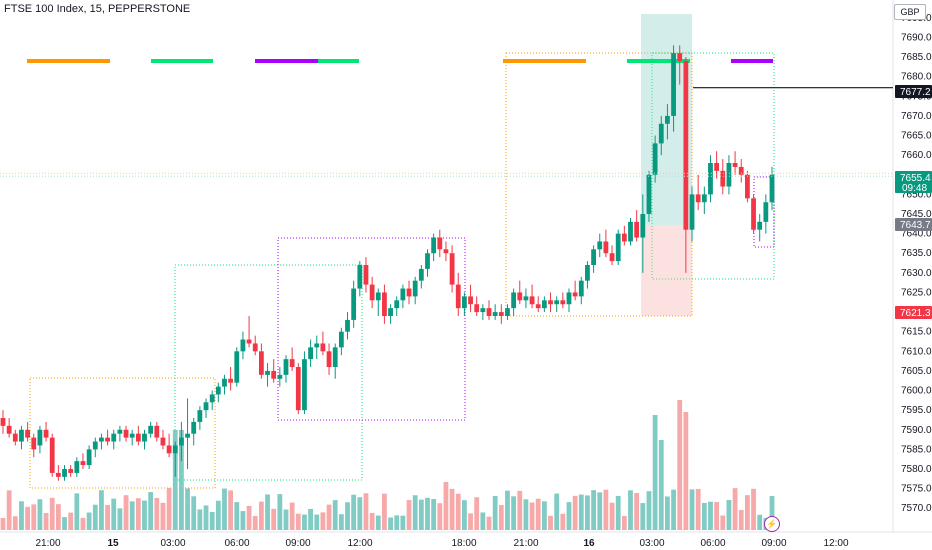  What do you see at coordinates (916, 430) in the screenshot?
I see `y-tick-label: 7590.0` at bounding box center [916, 430].